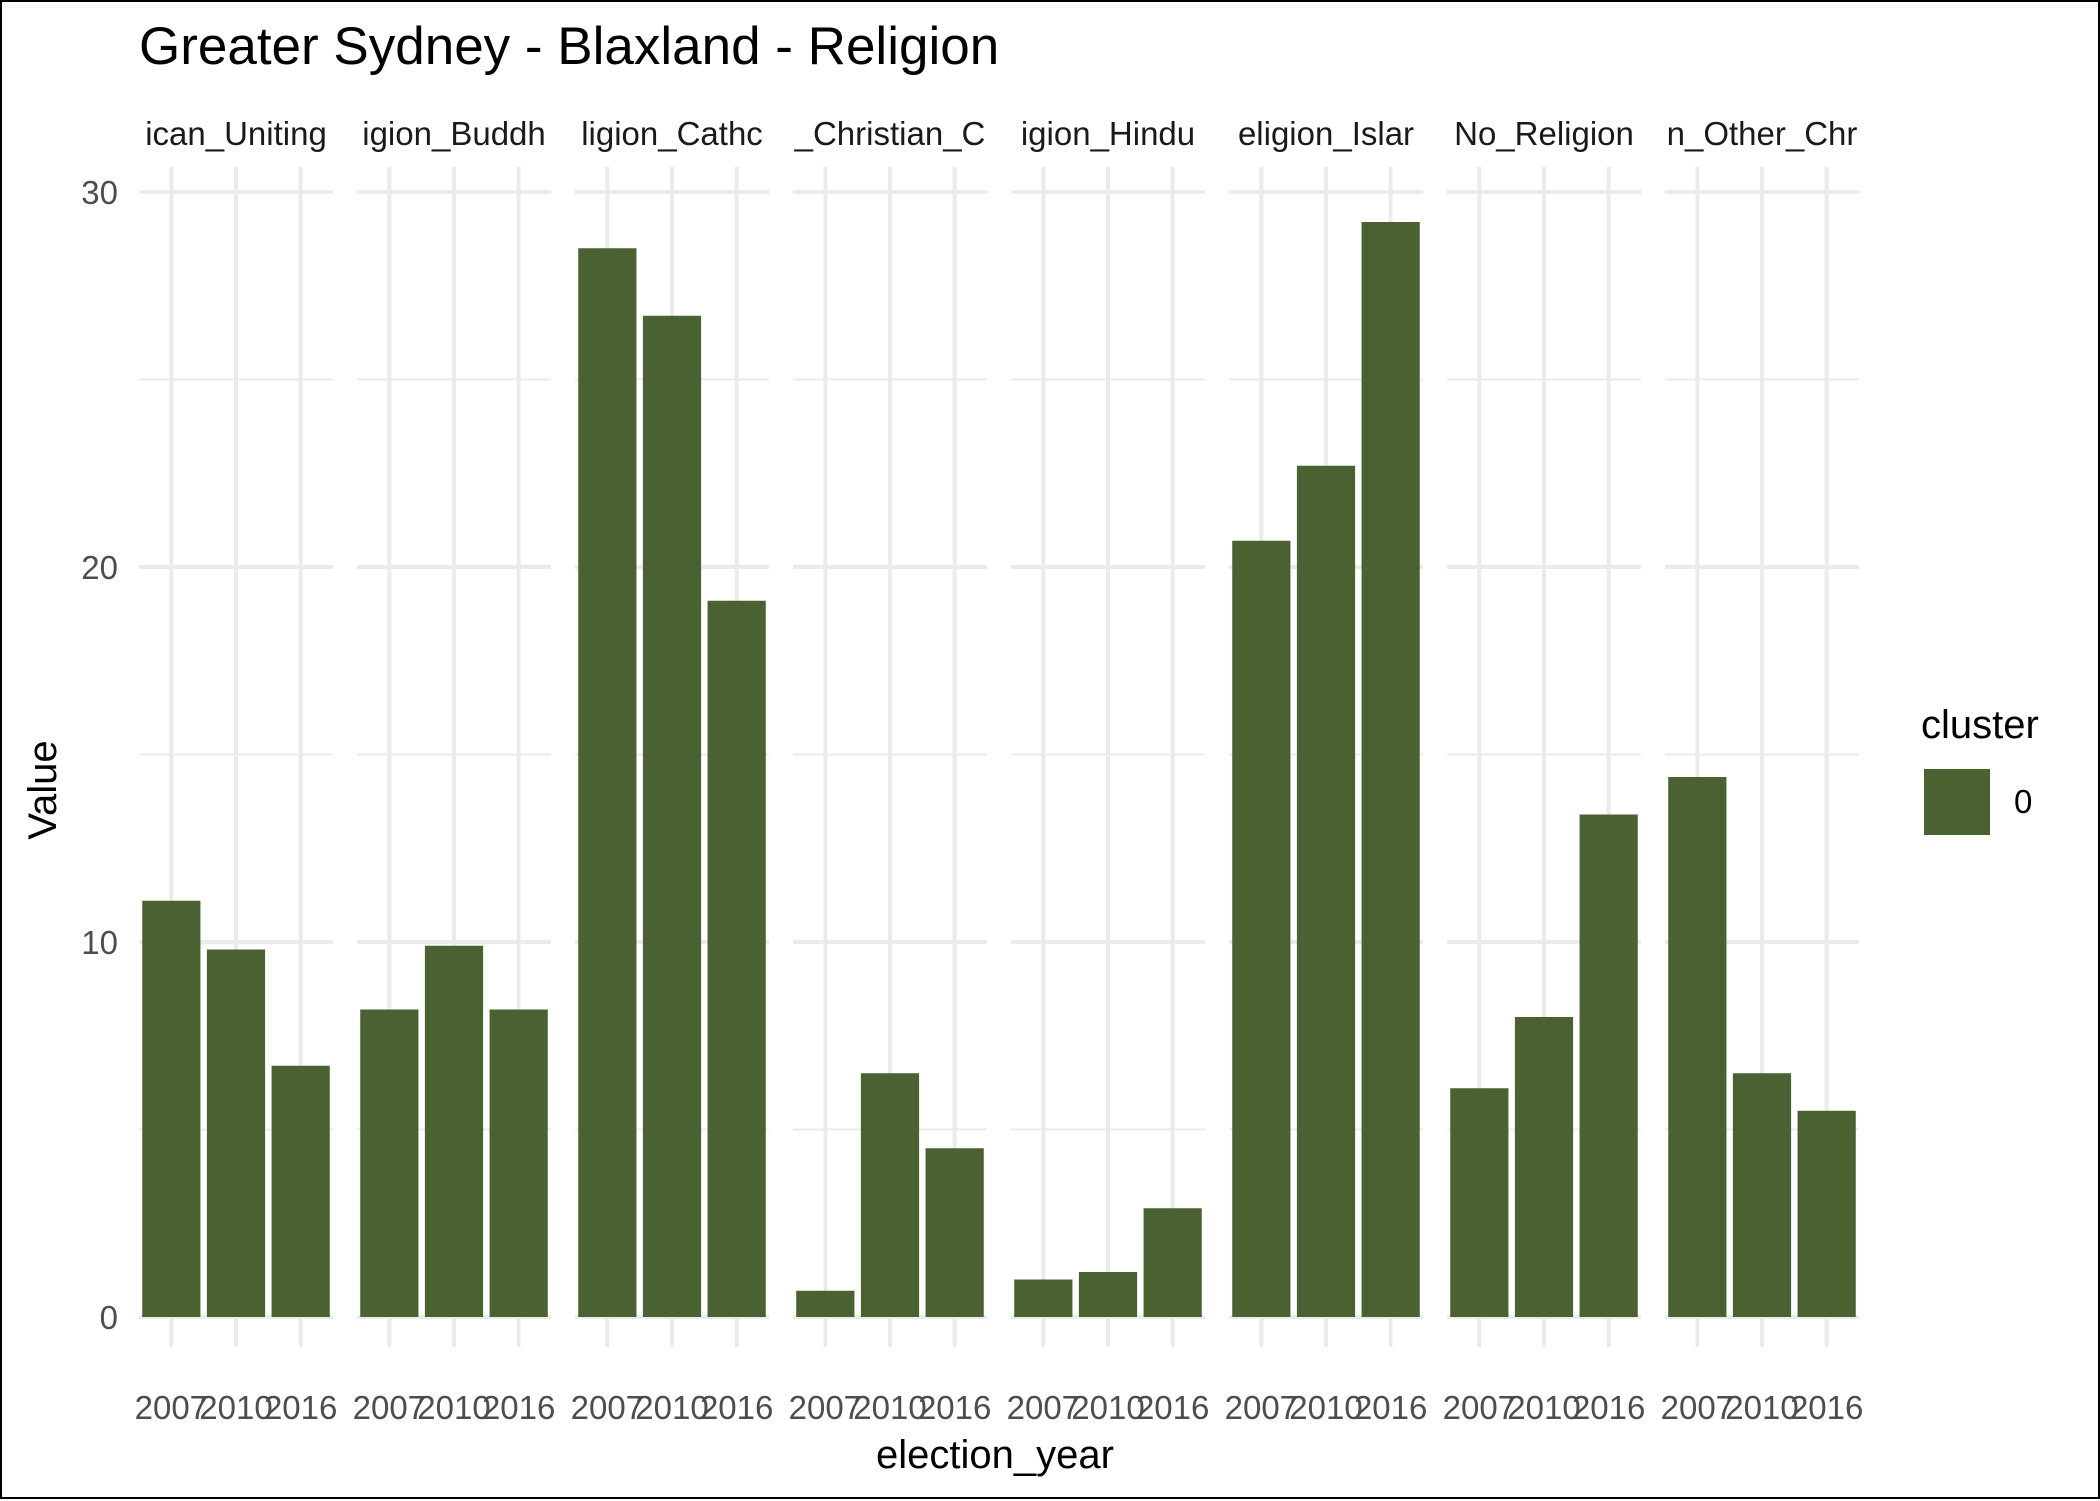 This screenshot has height=1501, width=2100. What do you see at coordinates (99, 942) in the screenshot?
I see `y-tick-label: 10` at bounding box center [99, 942].